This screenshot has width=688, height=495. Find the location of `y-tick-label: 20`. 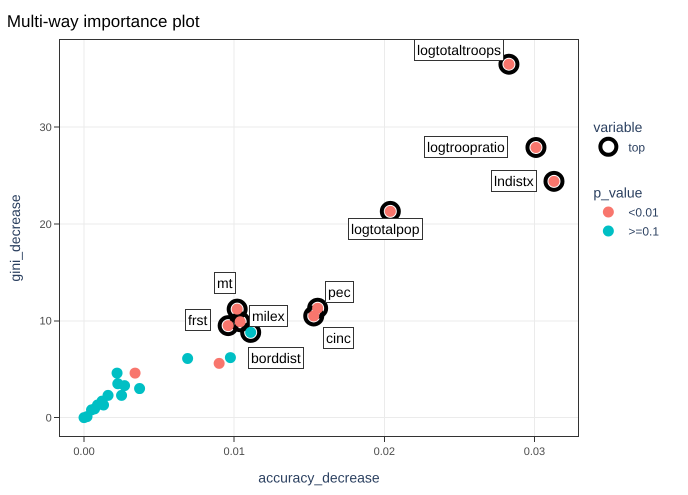

y-tick-label: 20 is located at coordinates (46, 224).